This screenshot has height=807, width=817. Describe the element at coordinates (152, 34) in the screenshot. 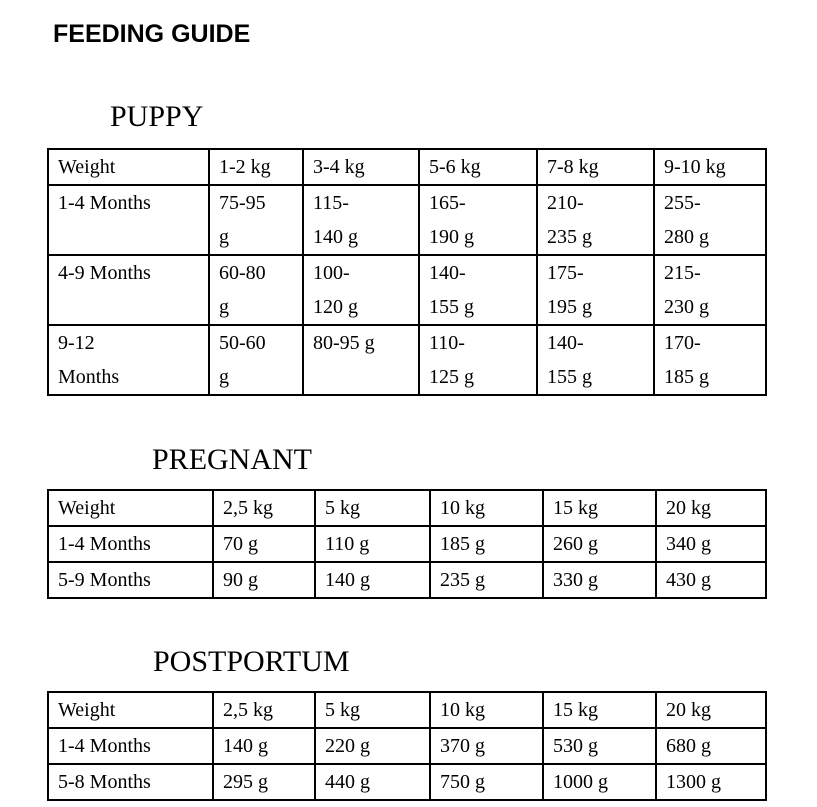

I see `page-title: FEEDING GUIDE` at that location.